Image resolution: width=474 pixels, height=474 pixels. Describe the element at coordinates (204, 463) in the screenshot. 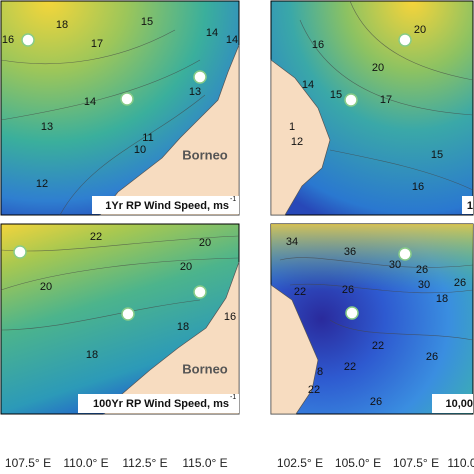

I see `x-tick-label: 115.0° E` at that location.